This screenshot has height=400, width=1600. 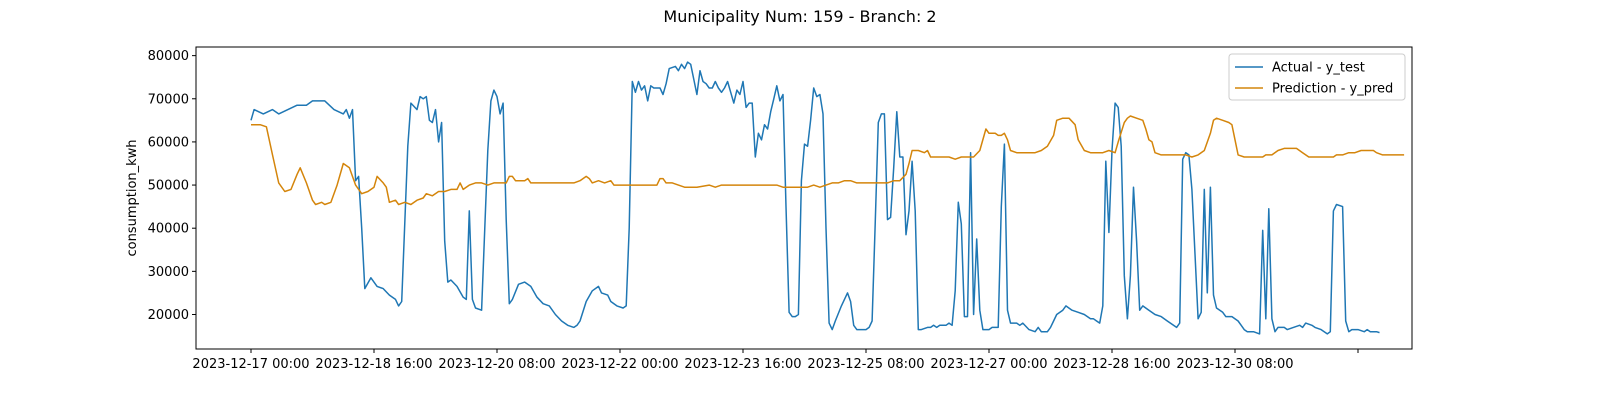 What do you see at coordinates (168, 142) in the screenshot?
I see `y-tick-label: 60000` at bounding box center [168, 142].